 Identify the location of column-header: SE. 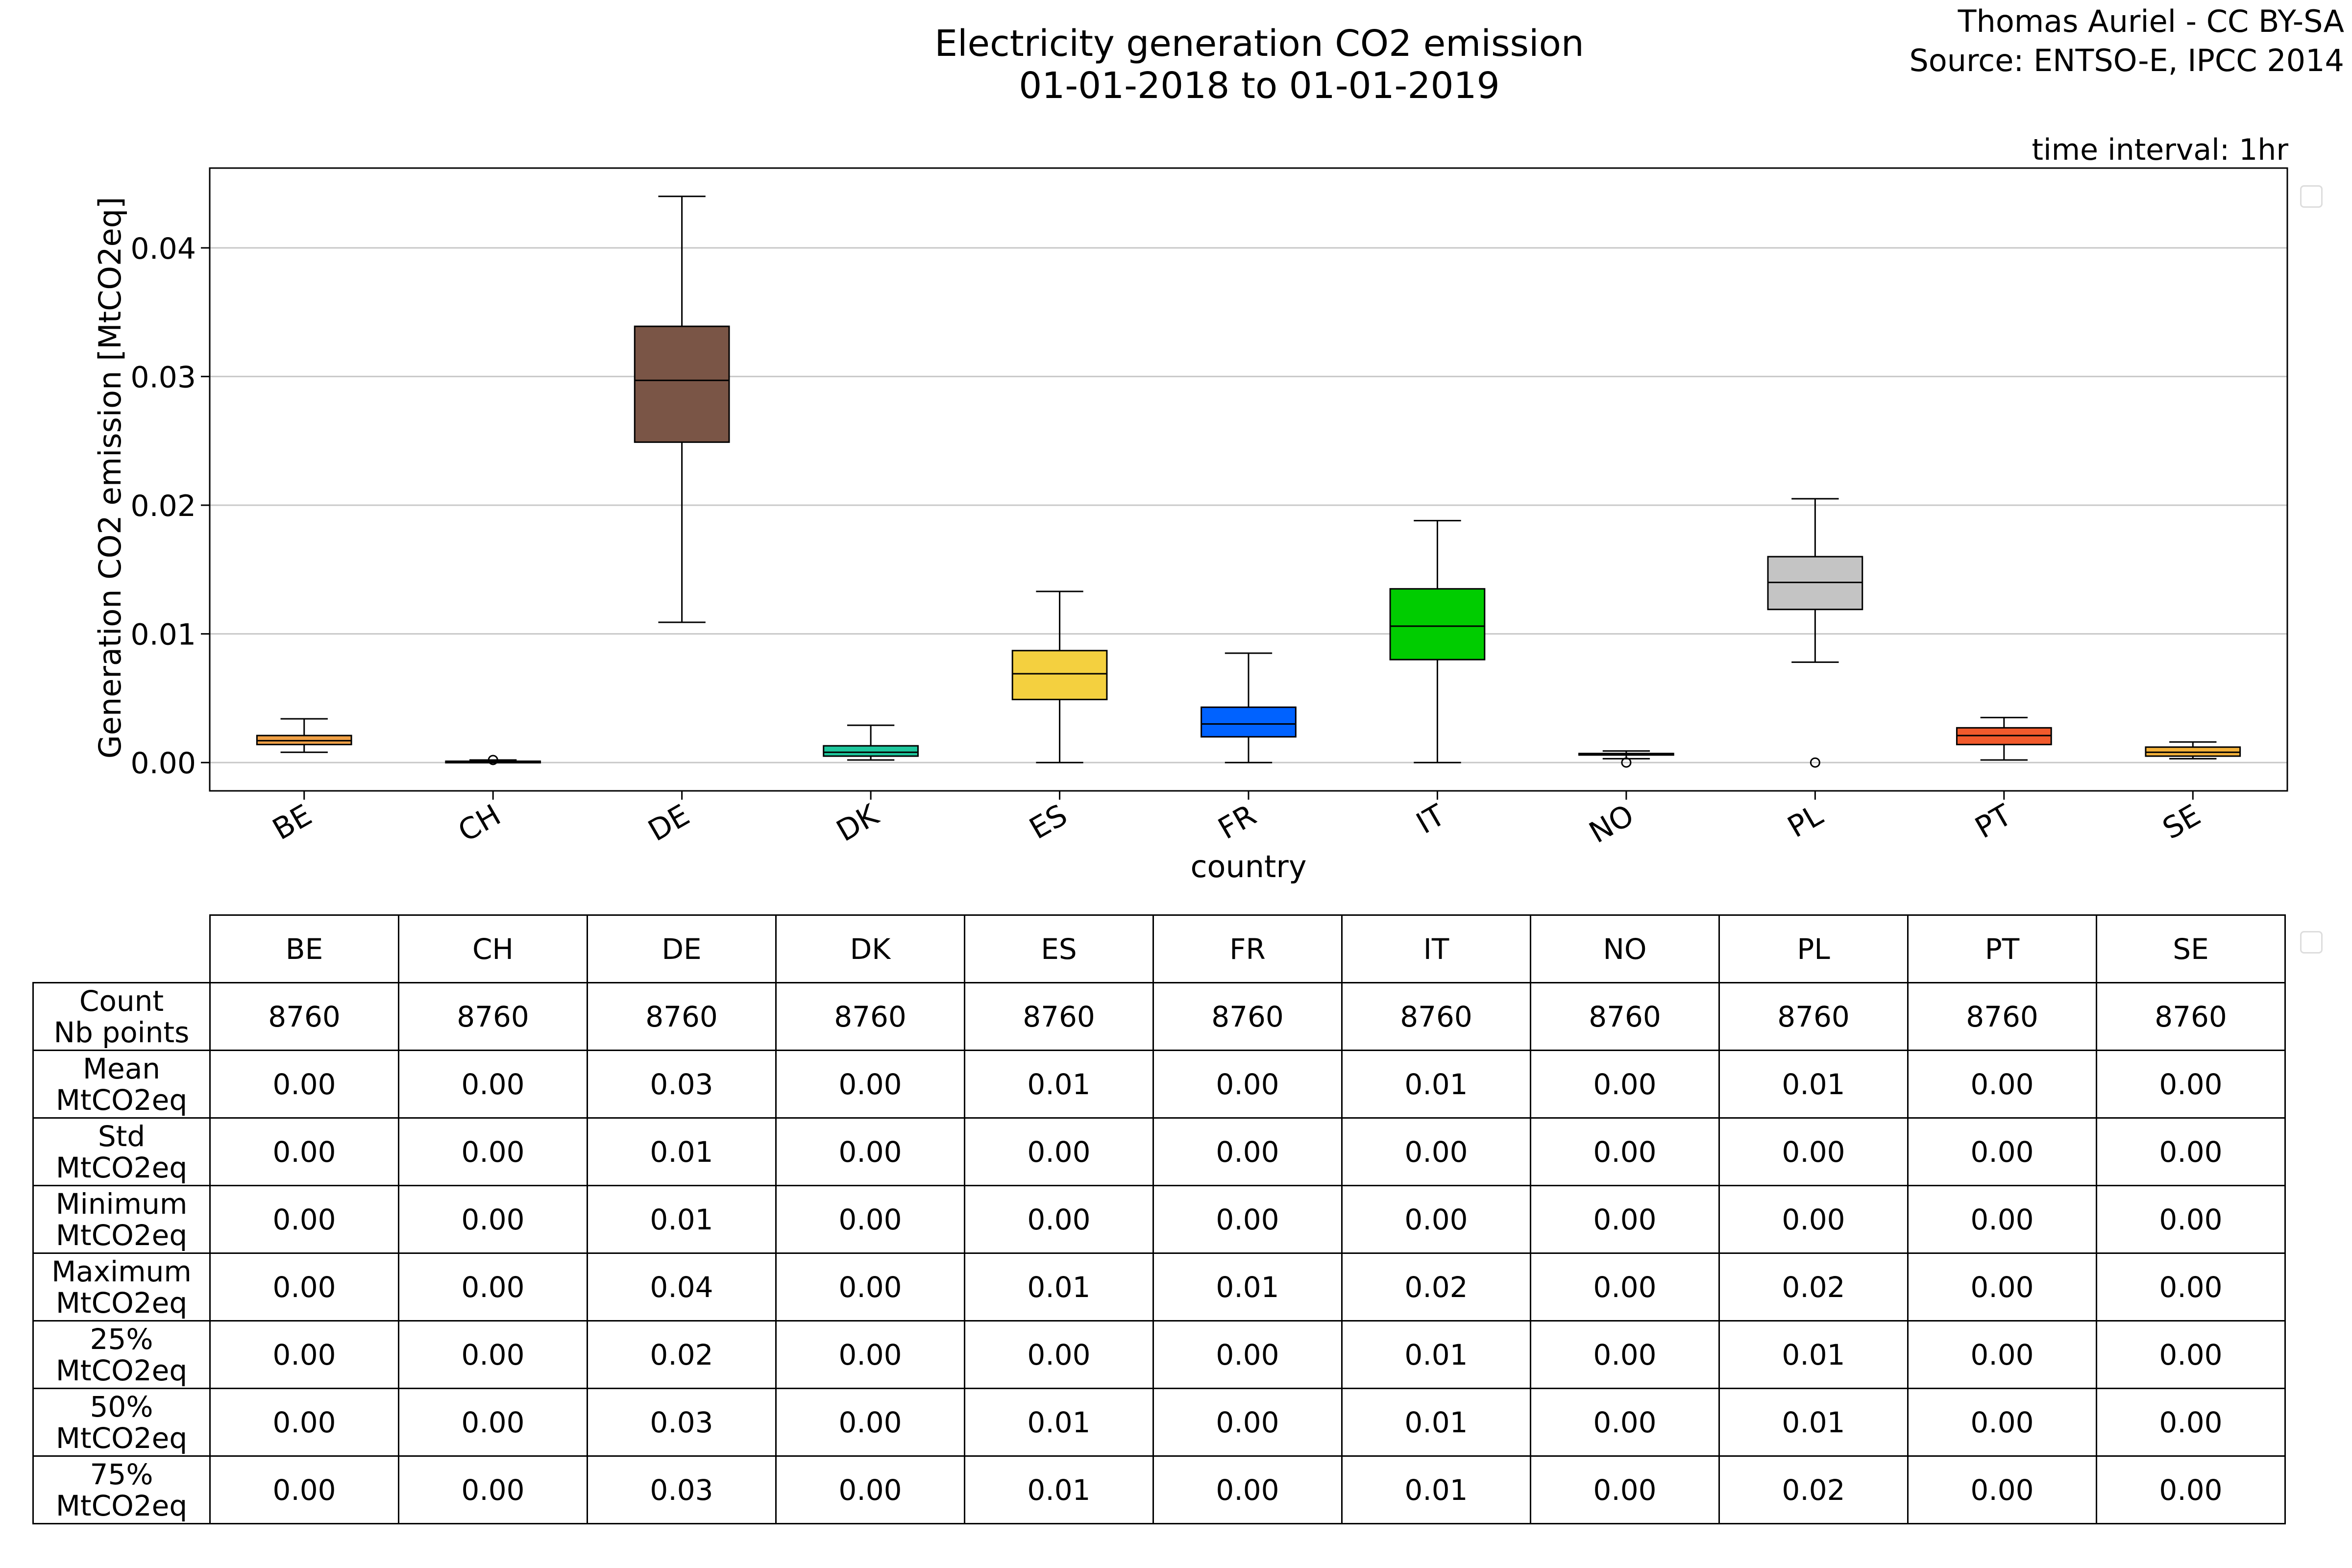
(2191, 948).